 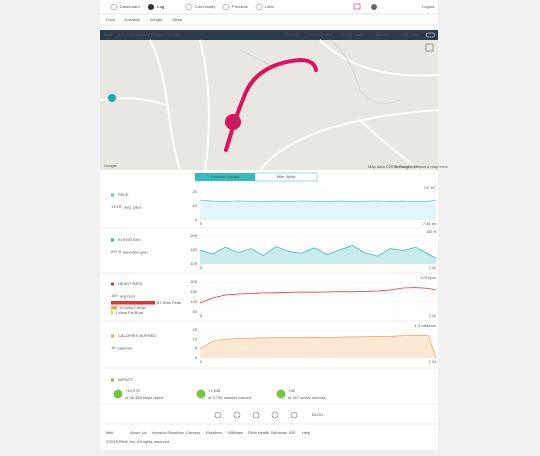 What do you see at coordinates (321, 34) in the screenshot?
I see `activity-stat: 01:40:07 time` at bounding box center [321, 34].